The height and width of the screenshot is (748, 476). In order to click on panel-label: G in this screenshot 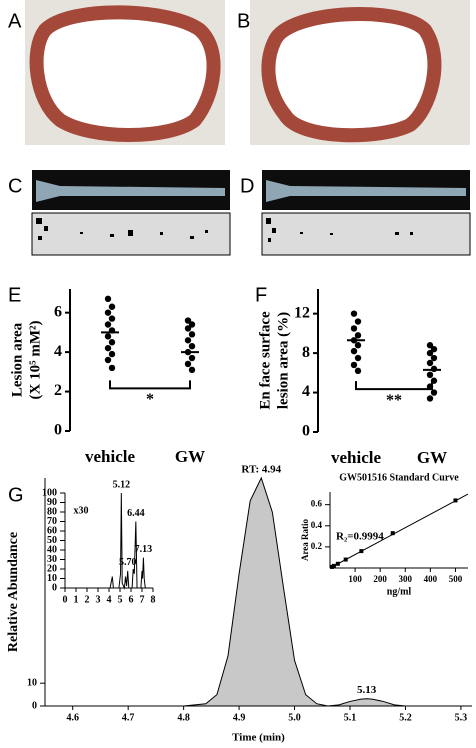, I will do `click(16, 495)`.